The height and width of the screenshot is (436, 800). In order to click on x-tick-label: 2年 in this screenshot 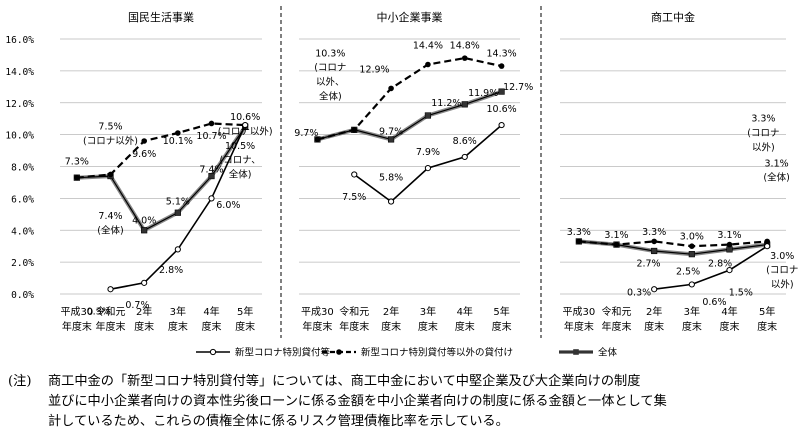, I will do `click(654, 311)`.